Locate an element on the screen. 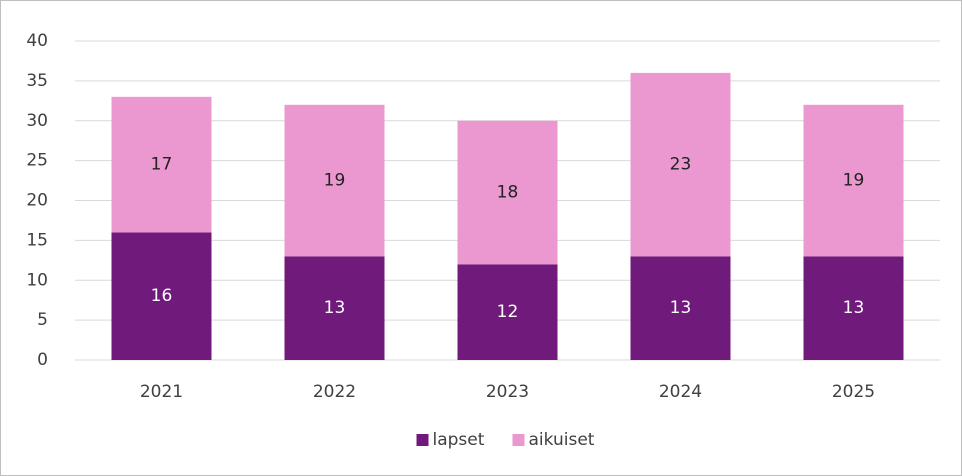 This screenshot has height=476, width=962. y-tick-label: 10 is located at coordinates (37, 280).